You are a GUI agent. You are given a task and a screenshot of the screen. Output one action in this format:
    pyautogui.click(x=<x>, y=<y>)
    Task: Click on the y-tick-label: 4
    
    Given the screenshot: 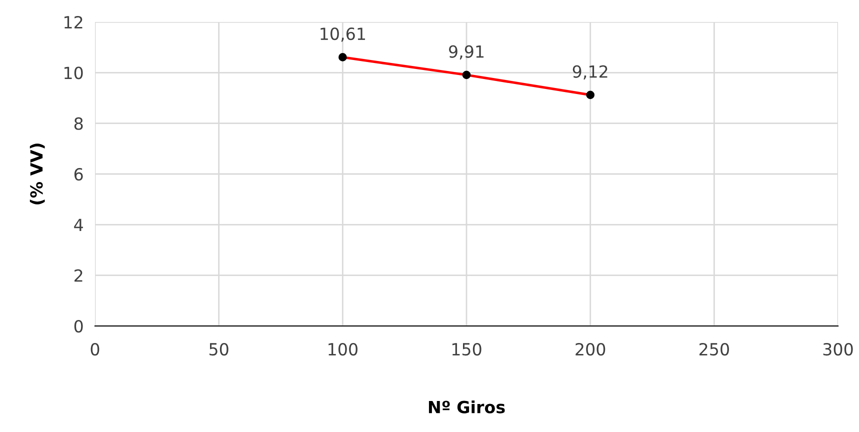 What is the action you would take?
    pyautogui.click(x=78, y=224)
    